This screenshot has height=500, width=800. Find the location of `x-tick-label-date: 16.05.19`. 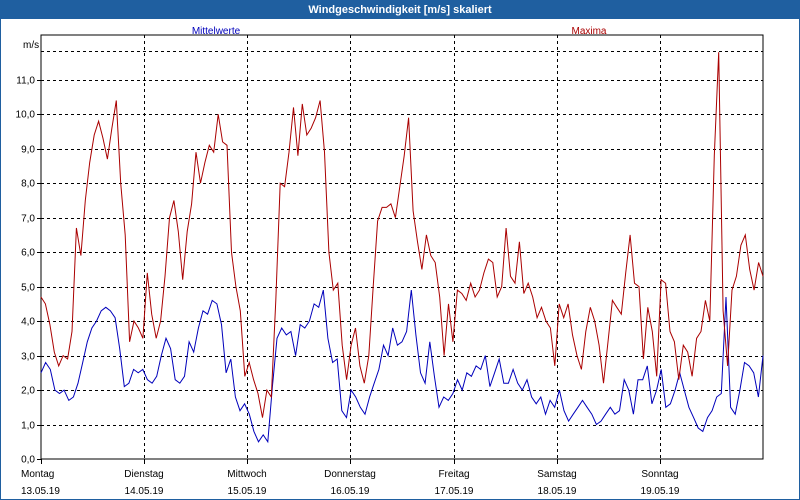

x-tick-label-date: 16.05.19 is located at coordinates (350, 491).